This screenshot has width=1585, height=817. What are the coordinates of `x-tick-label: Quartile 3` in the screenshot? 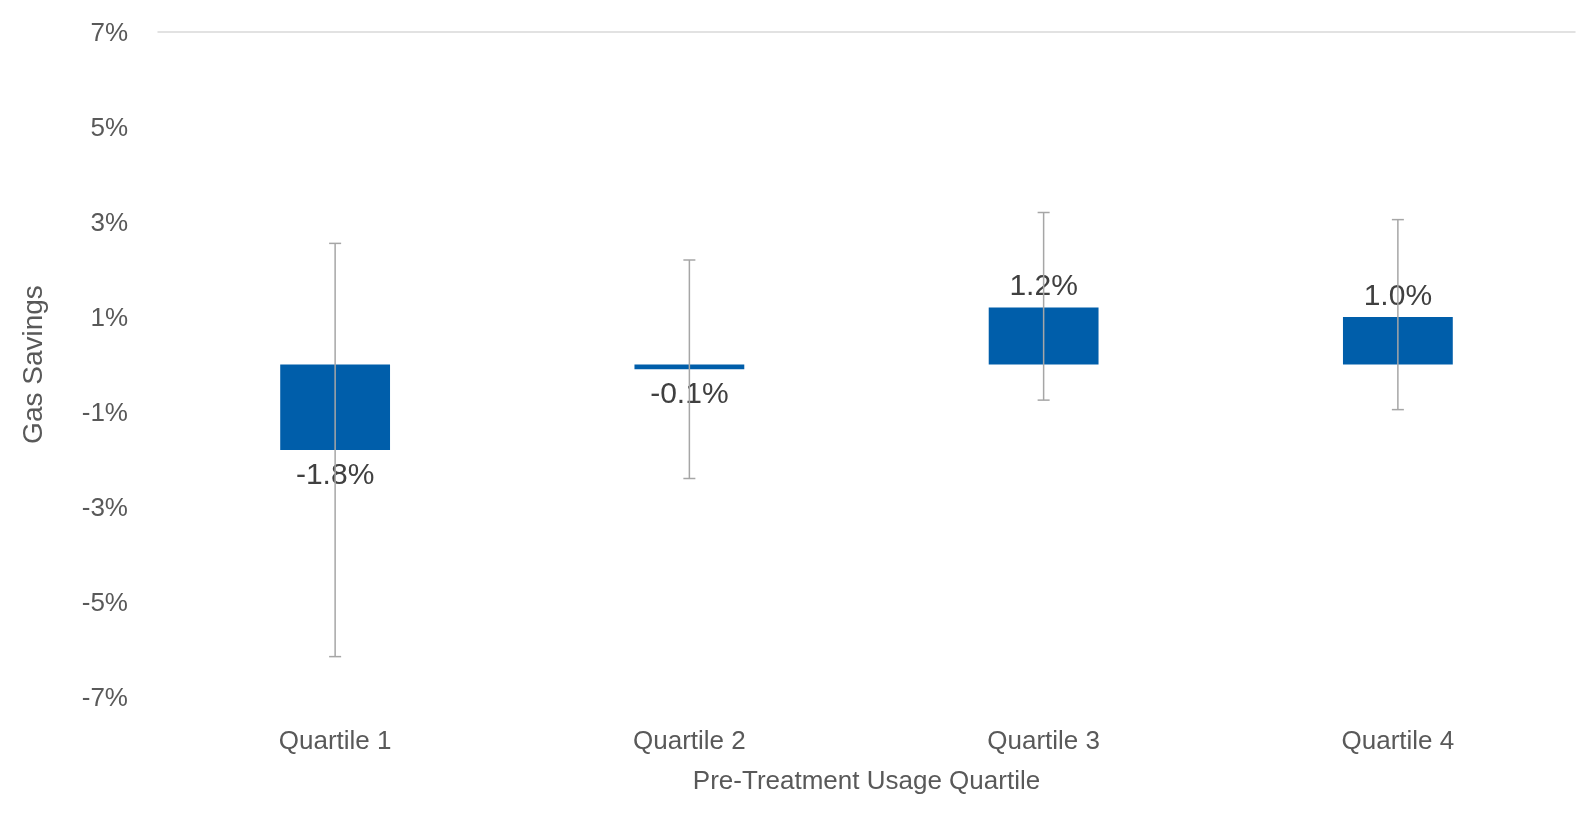 It's located at (1043, 740).